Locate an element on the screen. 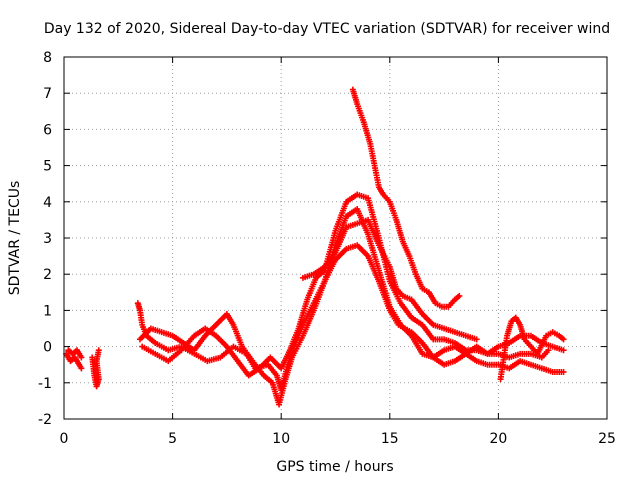 The height and width of the screenshot is (484, 640). y-tick-label: 3 is located at coordinates (47, 239).